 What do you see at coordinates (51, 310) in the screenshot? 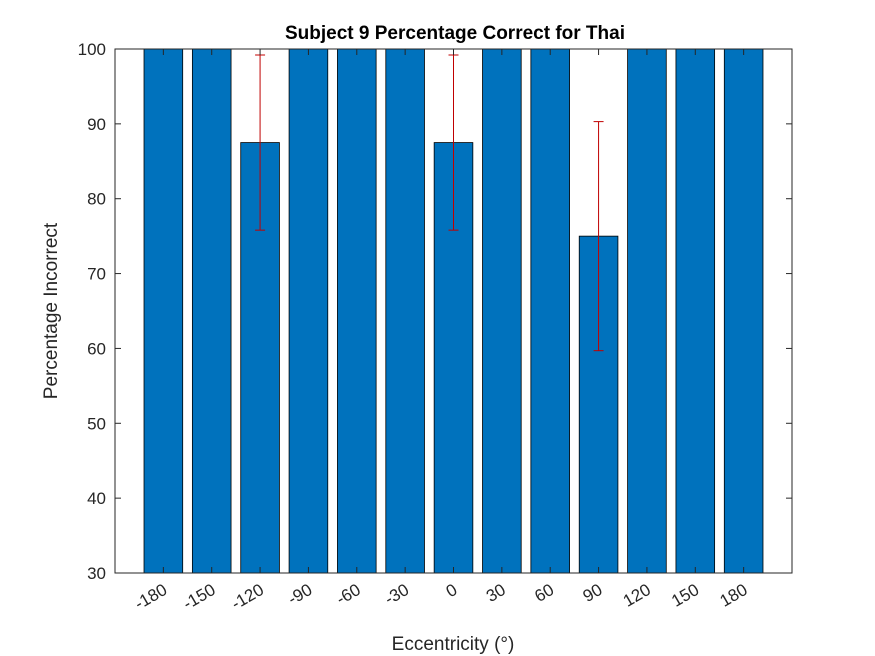
I see `y-axis-label: Percentage Incorrect` at bounding box center [51, 310].